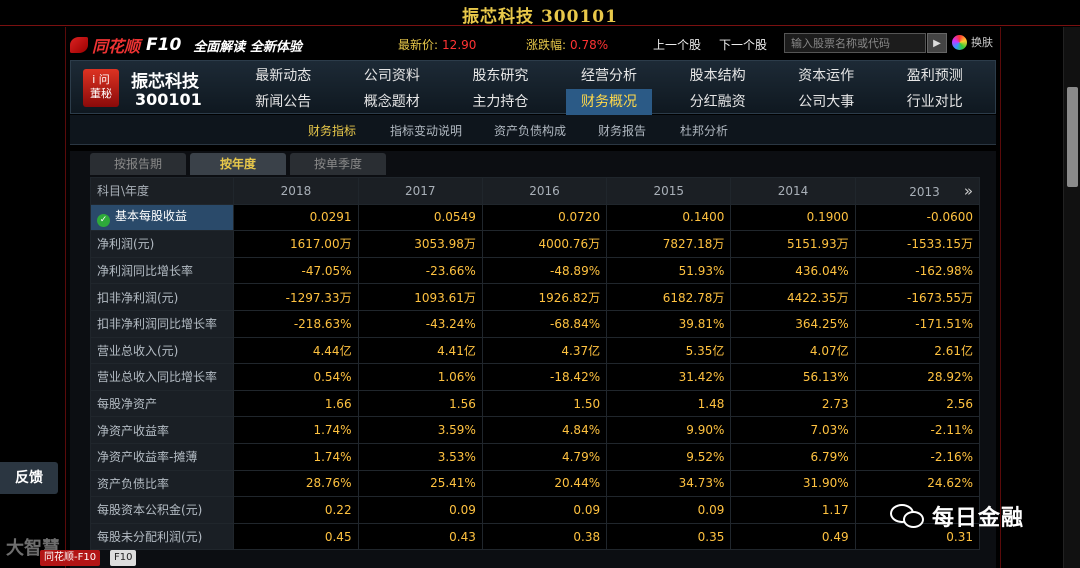  Describe the element at coordinates (391, 102) in the screenshot. I see `nav-concepts: 概念题材` at that location.